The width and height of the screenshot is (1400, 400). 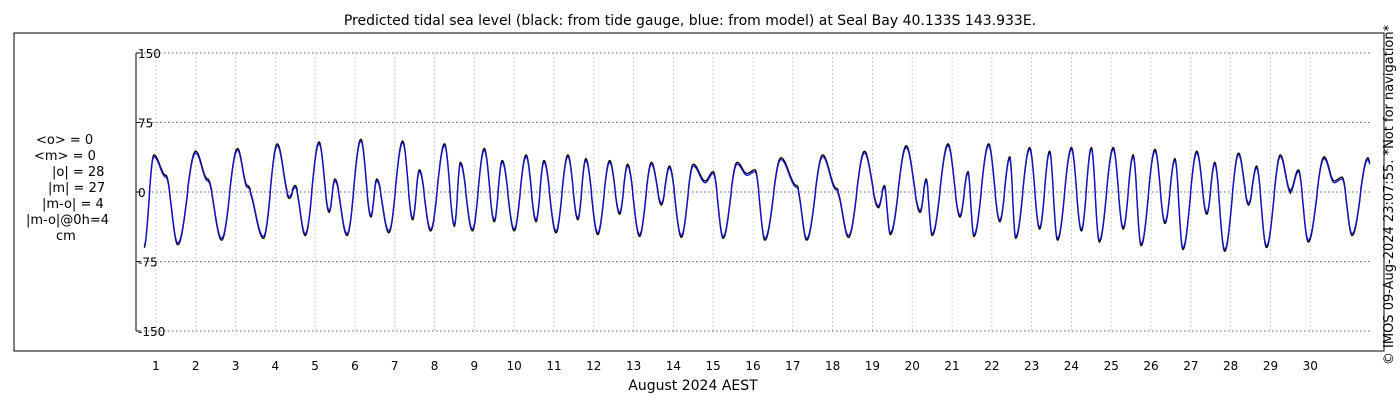 What do you see at coordinates (1270, 366) in the screenshot?
I see `x-tick-label: 29` at bounding box center [1270, 366].